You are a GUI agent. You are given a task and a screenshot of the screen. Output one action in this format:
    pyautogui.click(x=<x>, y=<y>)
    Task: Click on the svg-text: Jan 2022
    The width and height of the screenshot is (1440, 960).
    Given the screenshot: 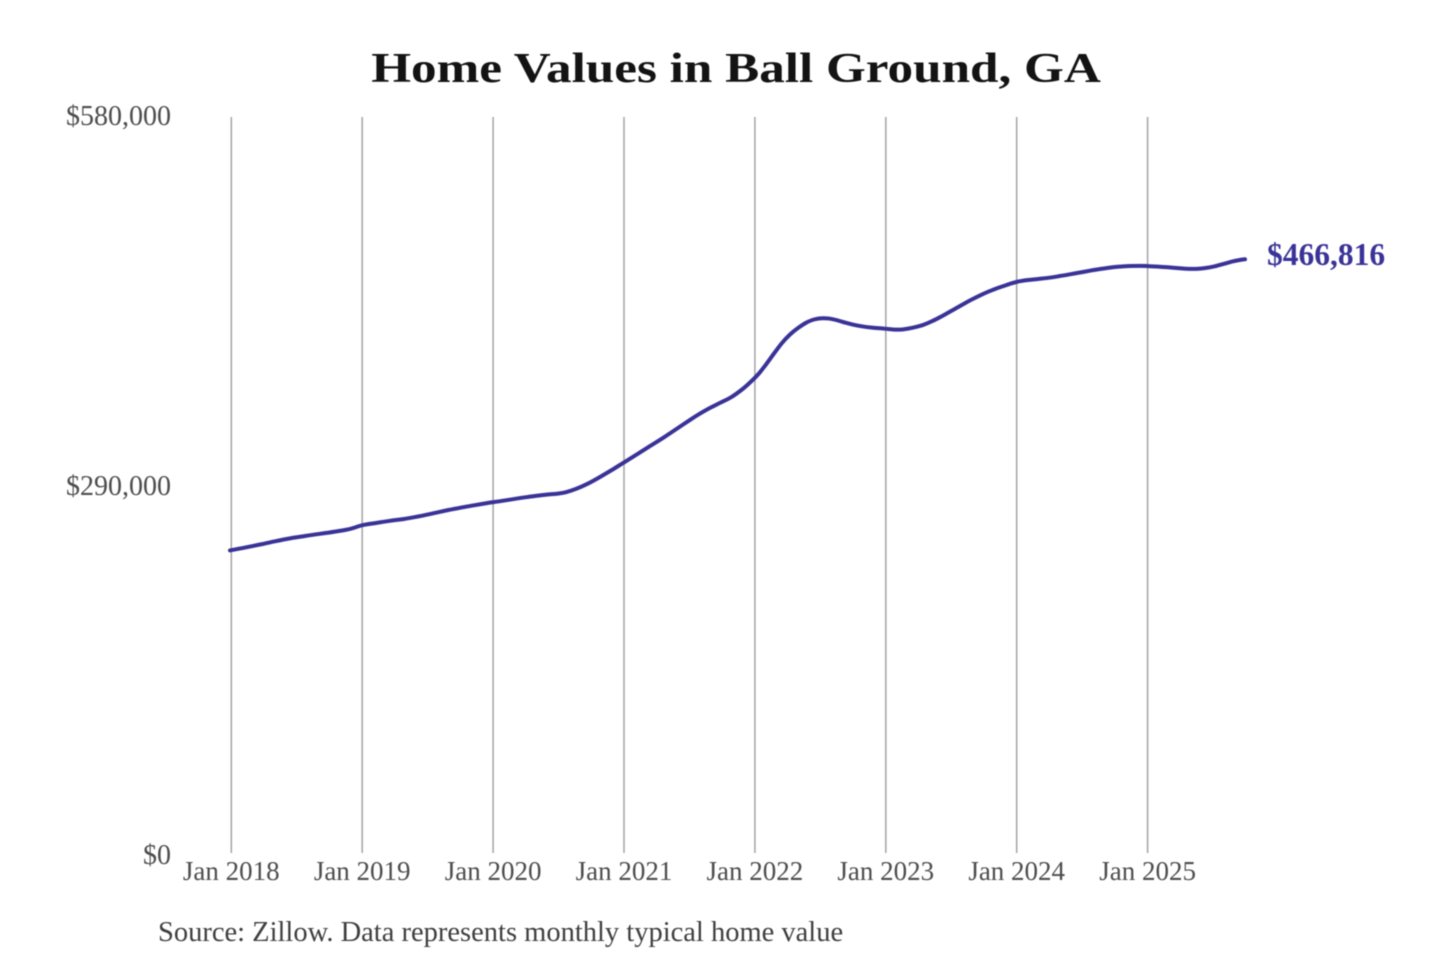 What is the action you would take?
    pyautogui.click(x=755, y=871)
    